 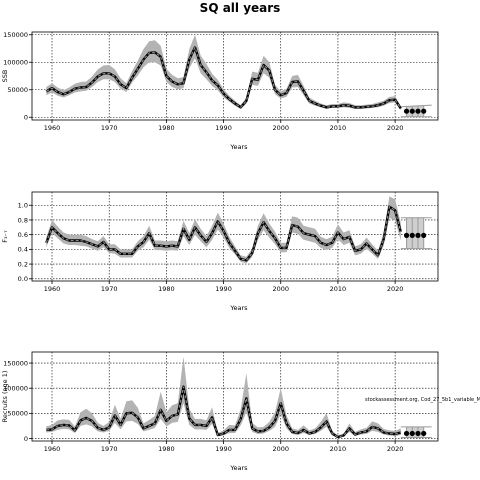 I want to click on projection-upper-line, so click(x=416, y=106).